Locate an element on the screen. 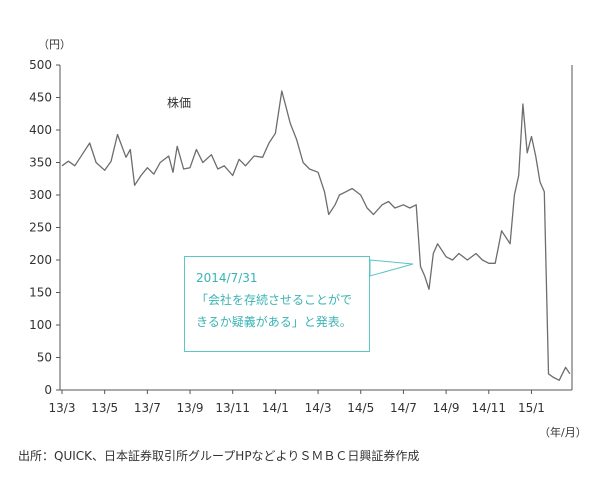  source-note: 出所：QUICK、日本証券取引所グループHPなどよりＳＭＢＣ日興証券作成 is located at coordinates (219, 456).